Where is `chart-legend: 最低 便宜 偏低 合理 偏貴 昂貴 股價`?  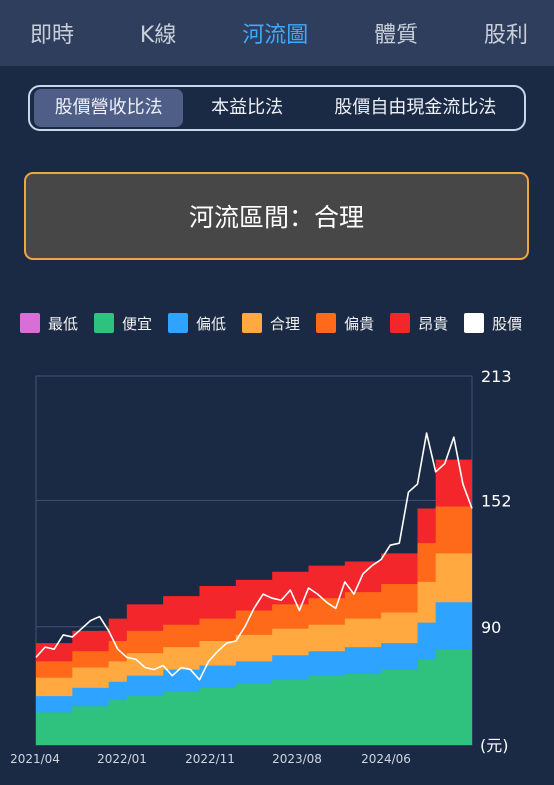 chart-legend: 最低 便宜 偏低 合理 偏貴 昂貴 股價 is located at coordinates (280, 323).